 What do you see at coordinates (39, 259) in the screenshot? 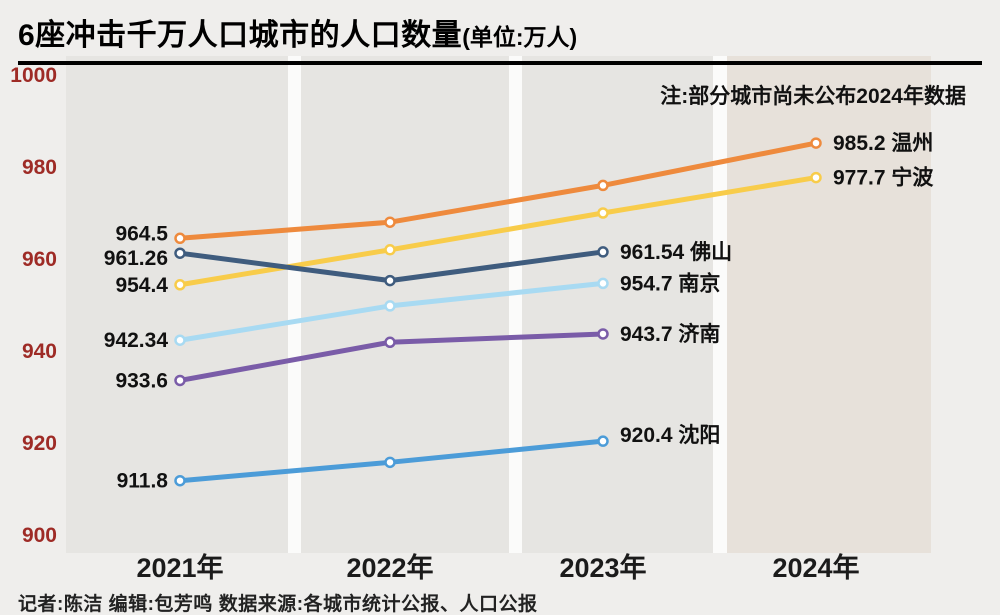
I see `y-tick-960: 960` at bounding box center [39, 259].